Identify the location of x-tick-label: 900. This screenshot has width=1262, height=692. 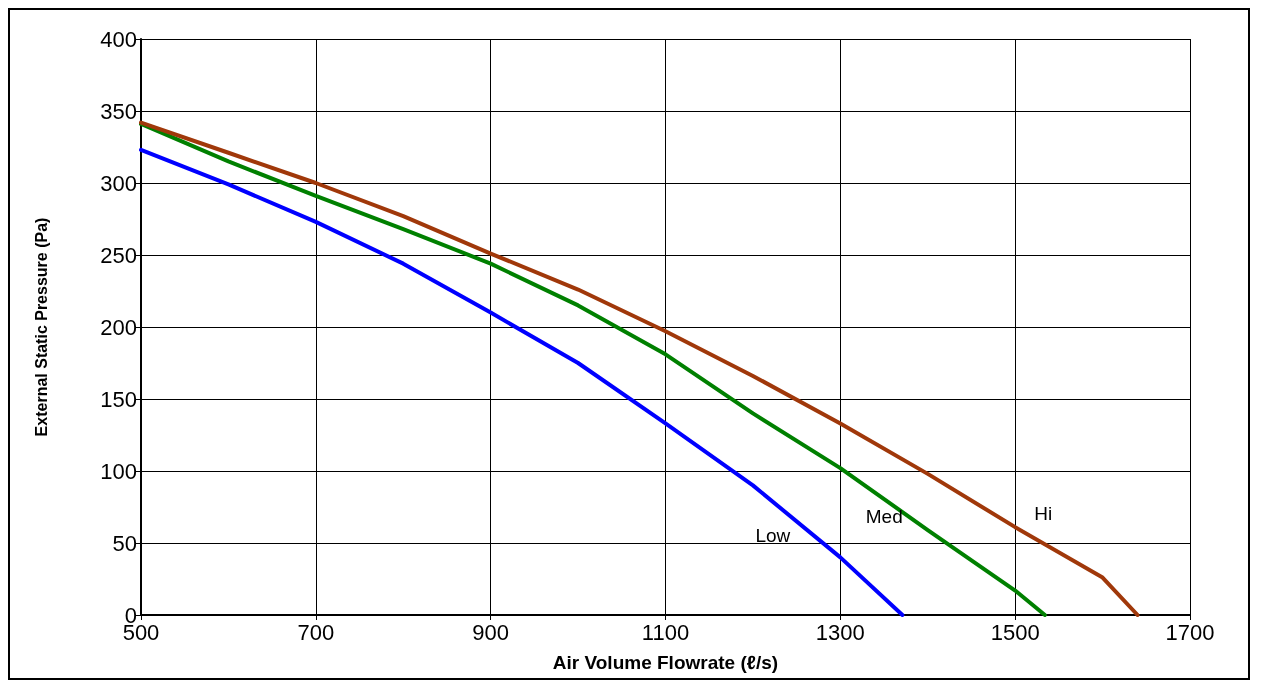
(491, 632).